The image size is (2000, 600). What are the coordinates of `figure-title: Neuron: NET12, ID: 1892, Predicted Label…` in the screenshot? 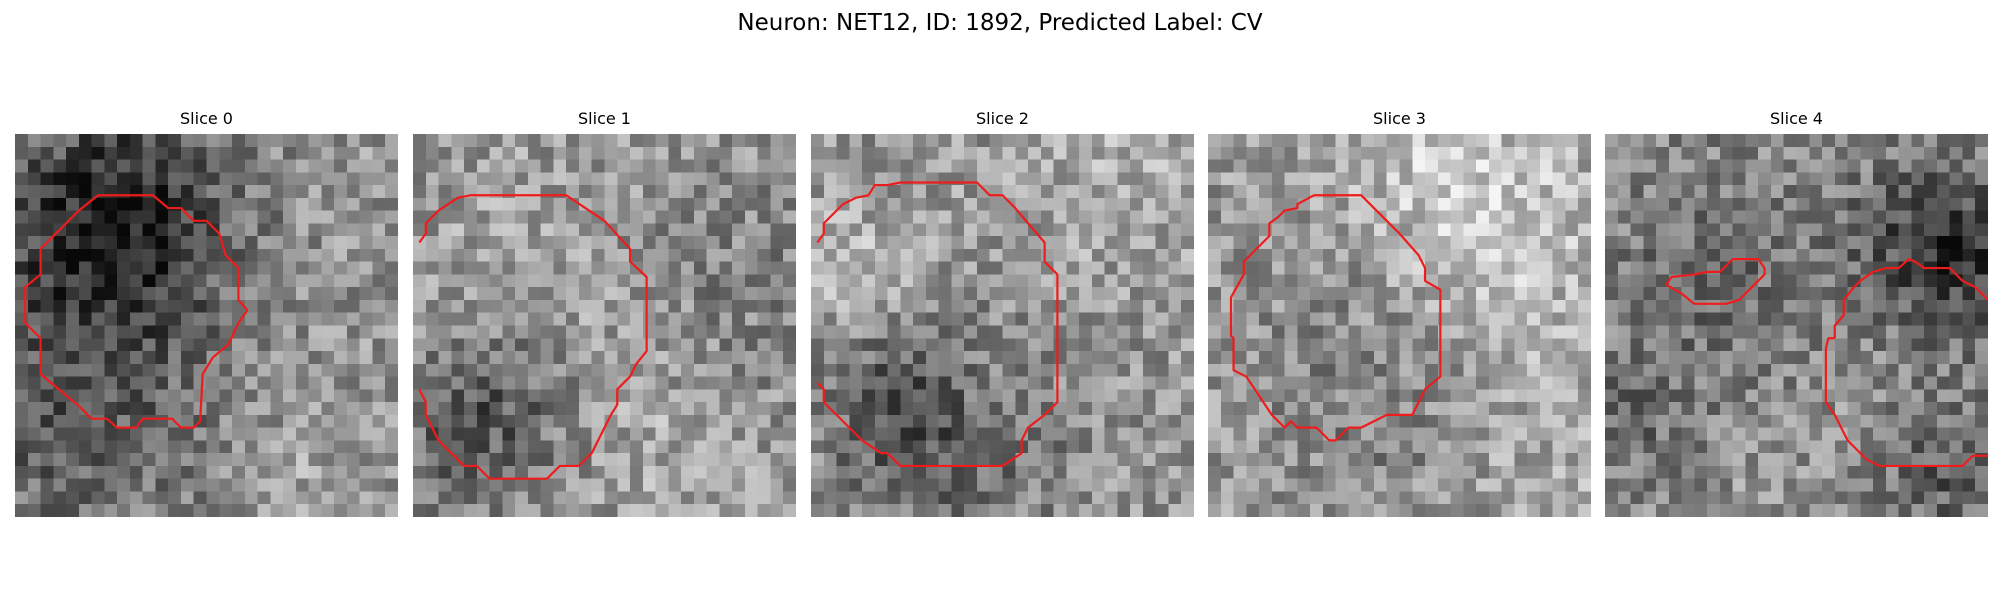 It's located at (1000, 23).